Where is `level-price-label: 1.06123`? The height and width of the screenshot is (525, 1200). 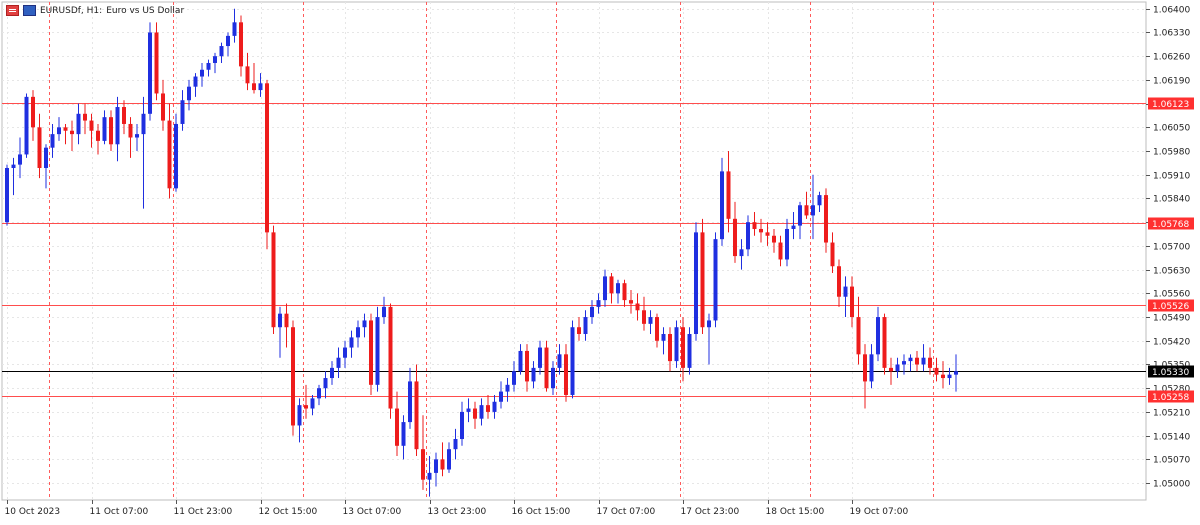
level-price-label: 1.06123 is located at coordinates (1170, 105).